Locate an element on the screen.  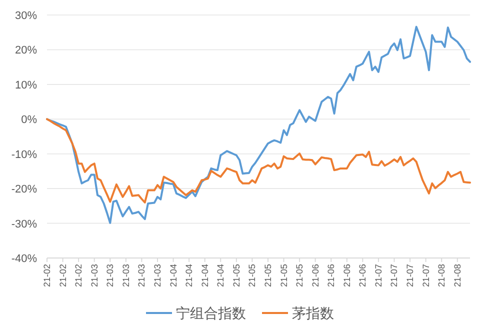
y-tick-label: -40% is located at coordinates (24, 259).